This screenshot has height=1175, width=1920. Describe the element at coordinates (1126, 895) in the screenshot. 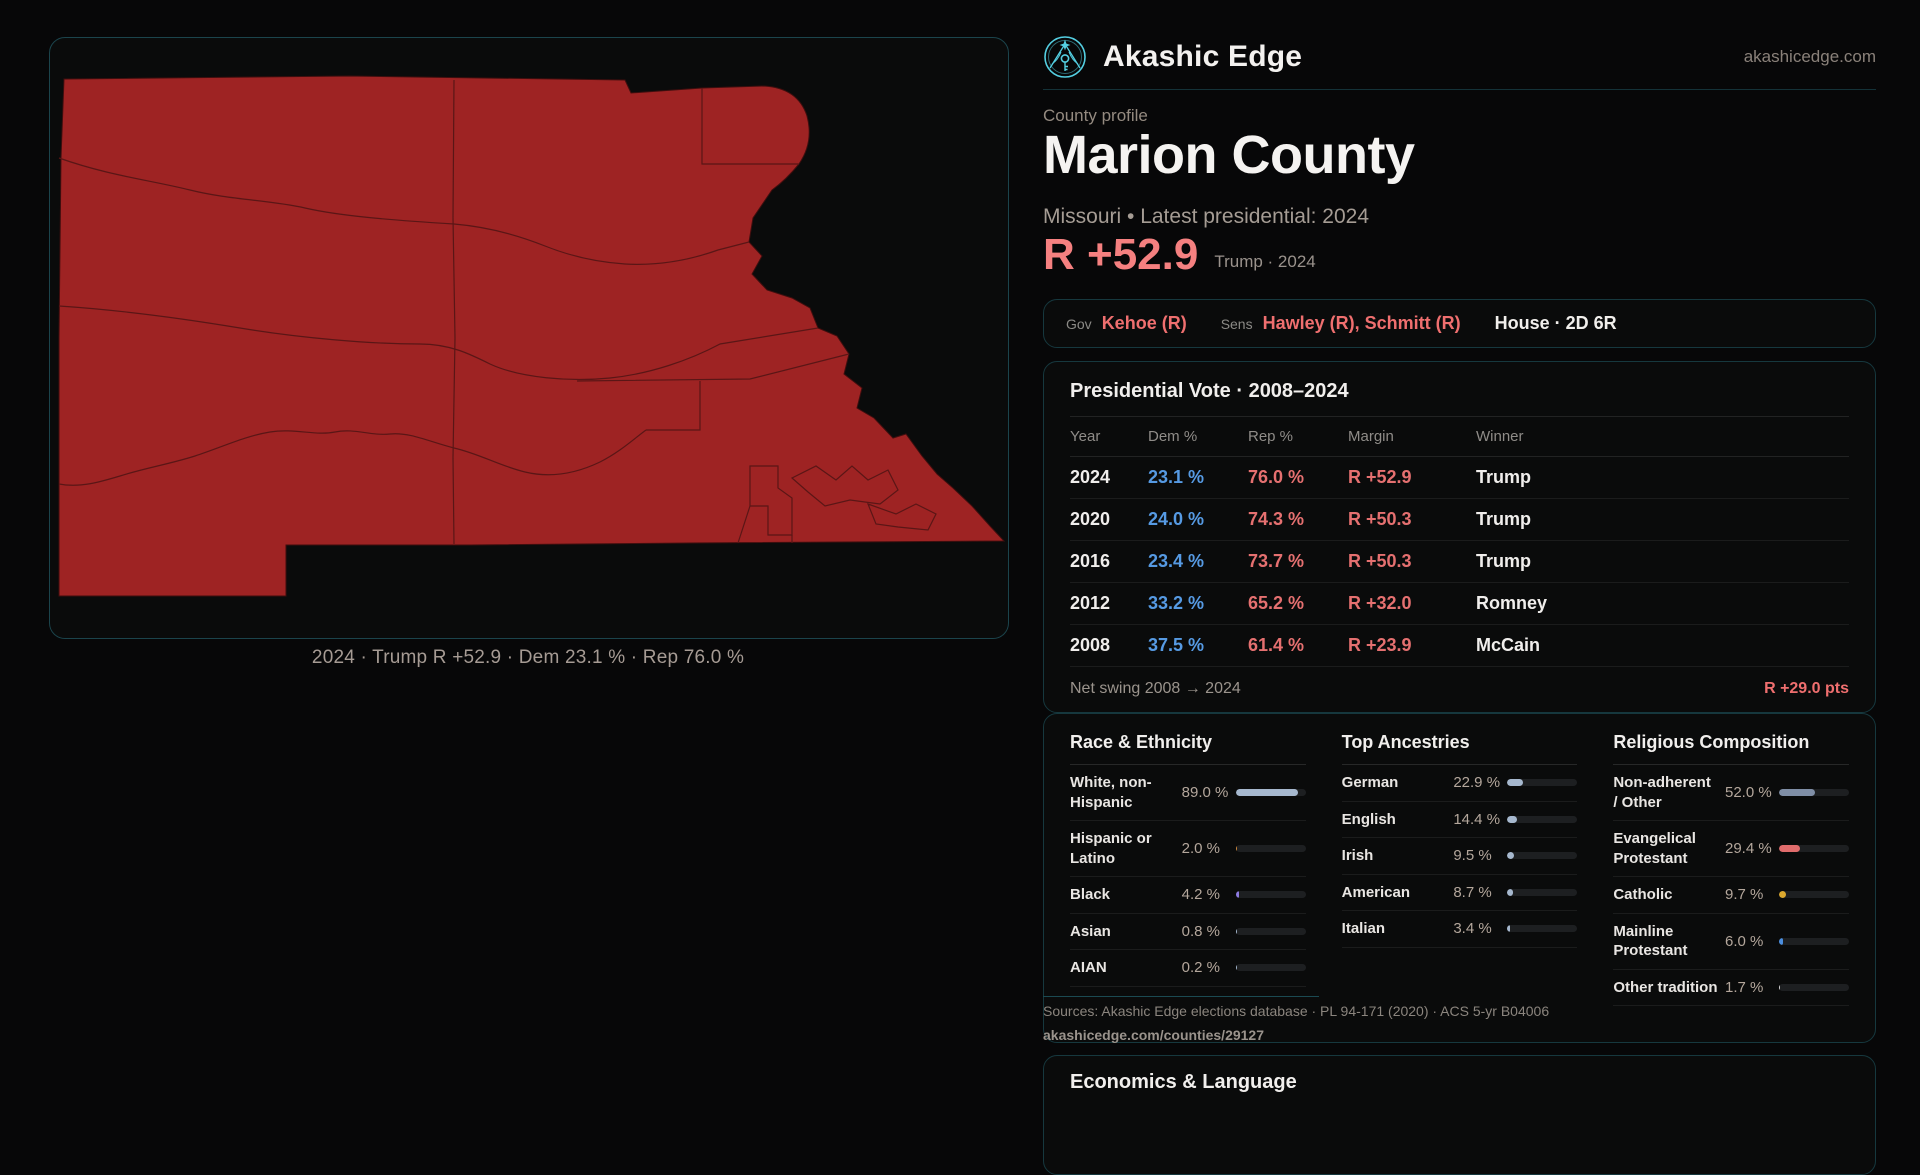

I see `stat-label: Black` at that location.